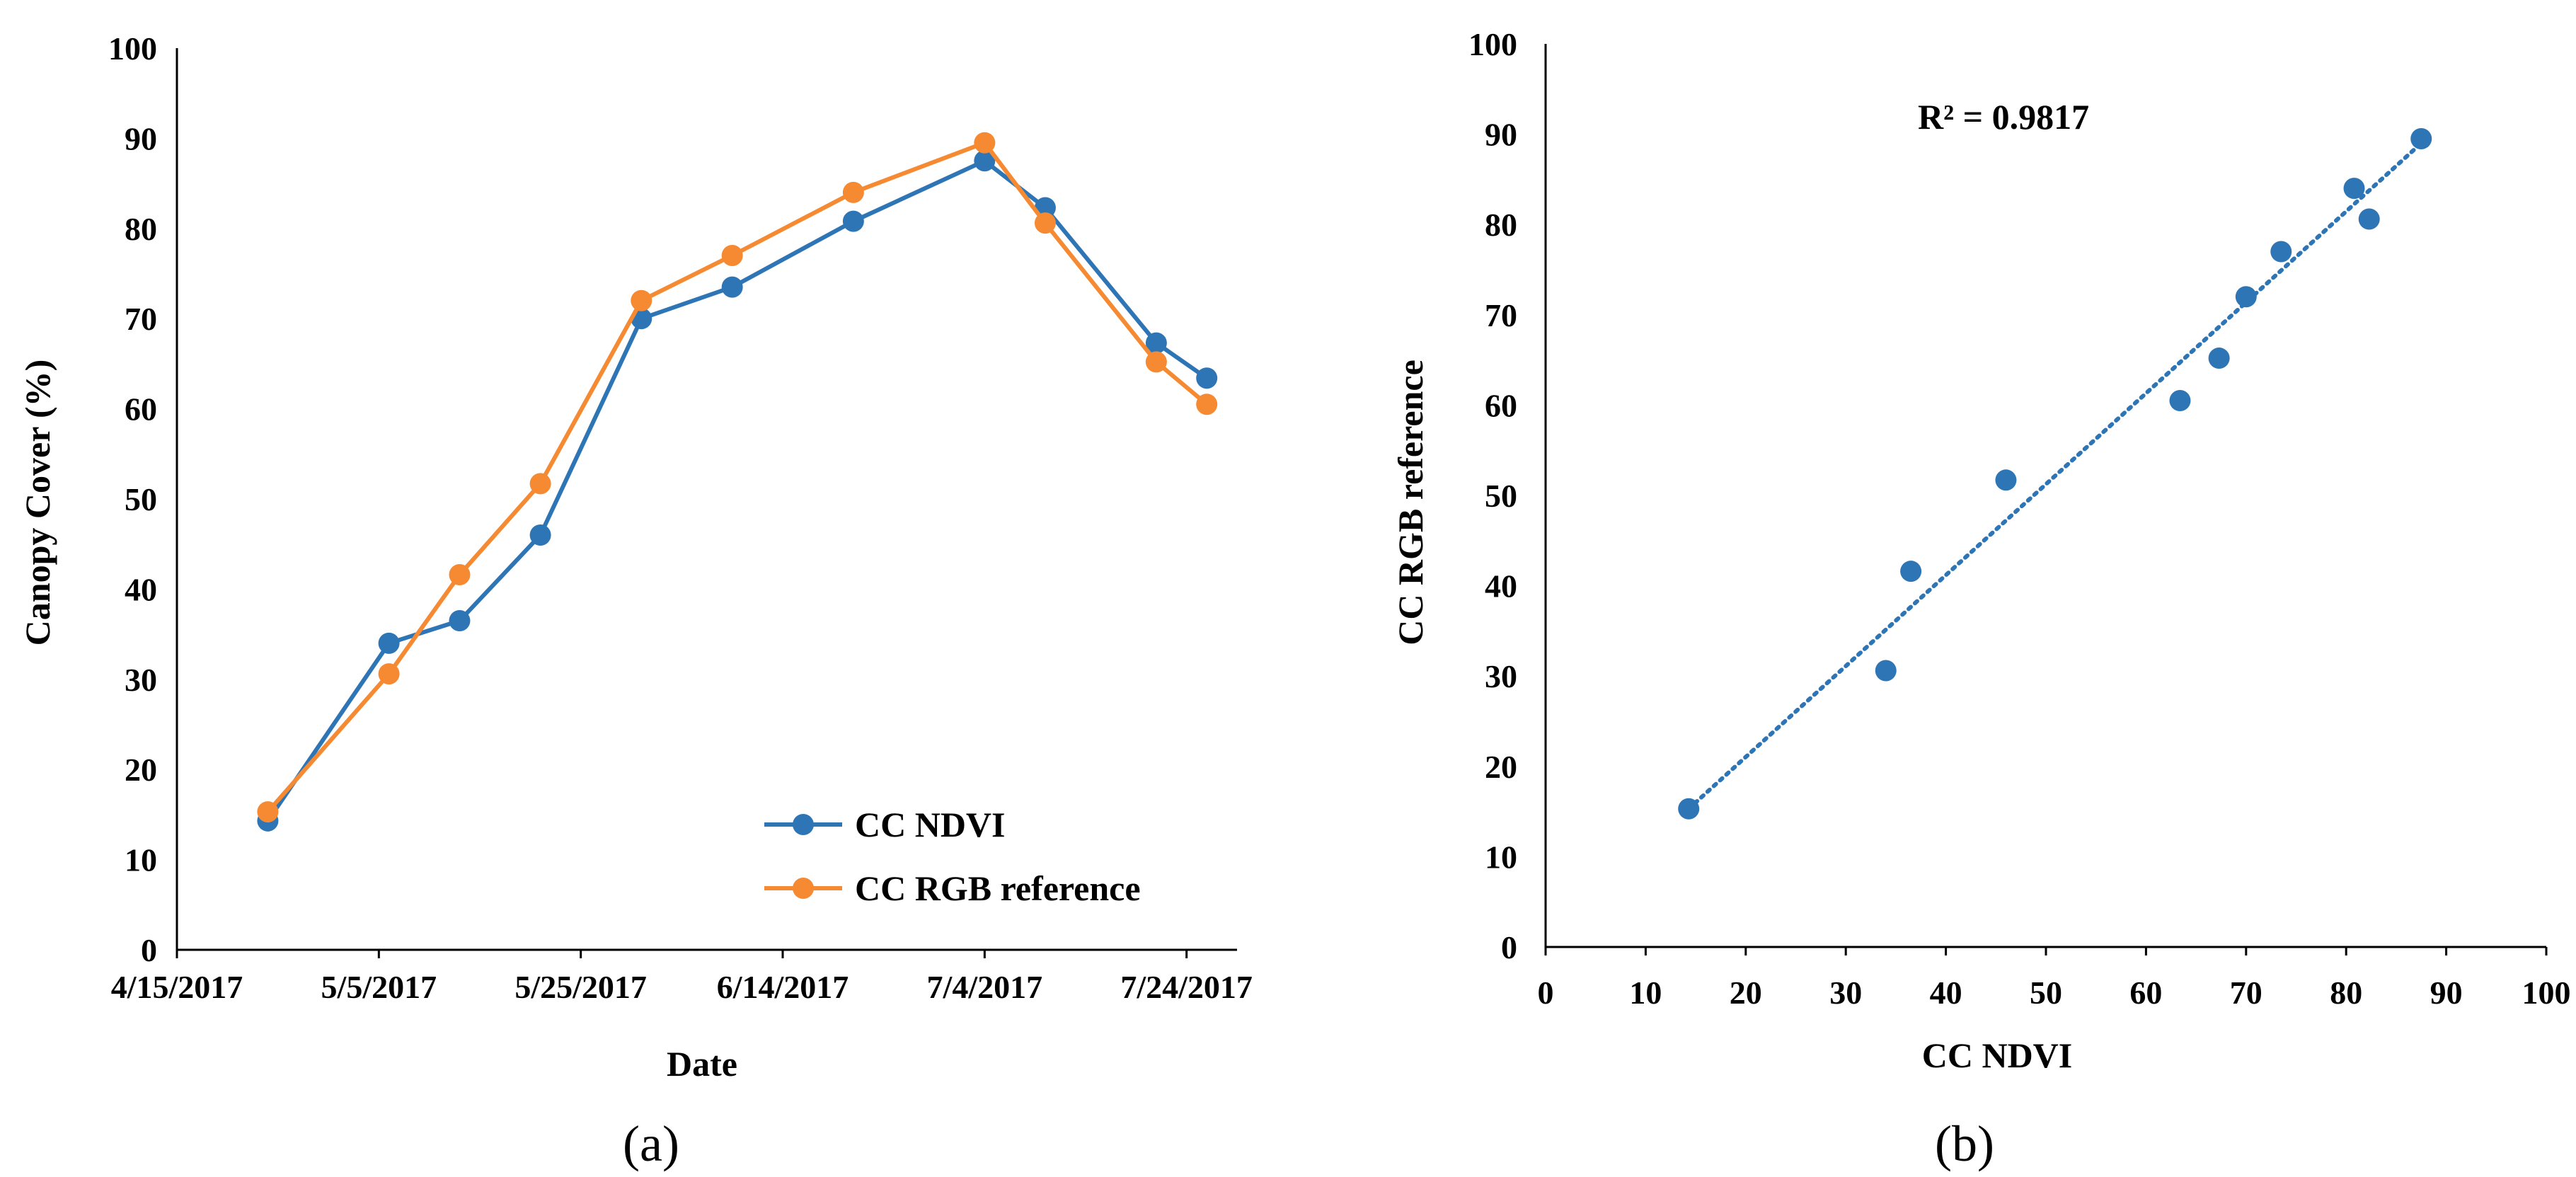  Describe the element at coordinates (1546, 993) in the screenshot. I see `panel-b-x-tick-label: 0` at that location.